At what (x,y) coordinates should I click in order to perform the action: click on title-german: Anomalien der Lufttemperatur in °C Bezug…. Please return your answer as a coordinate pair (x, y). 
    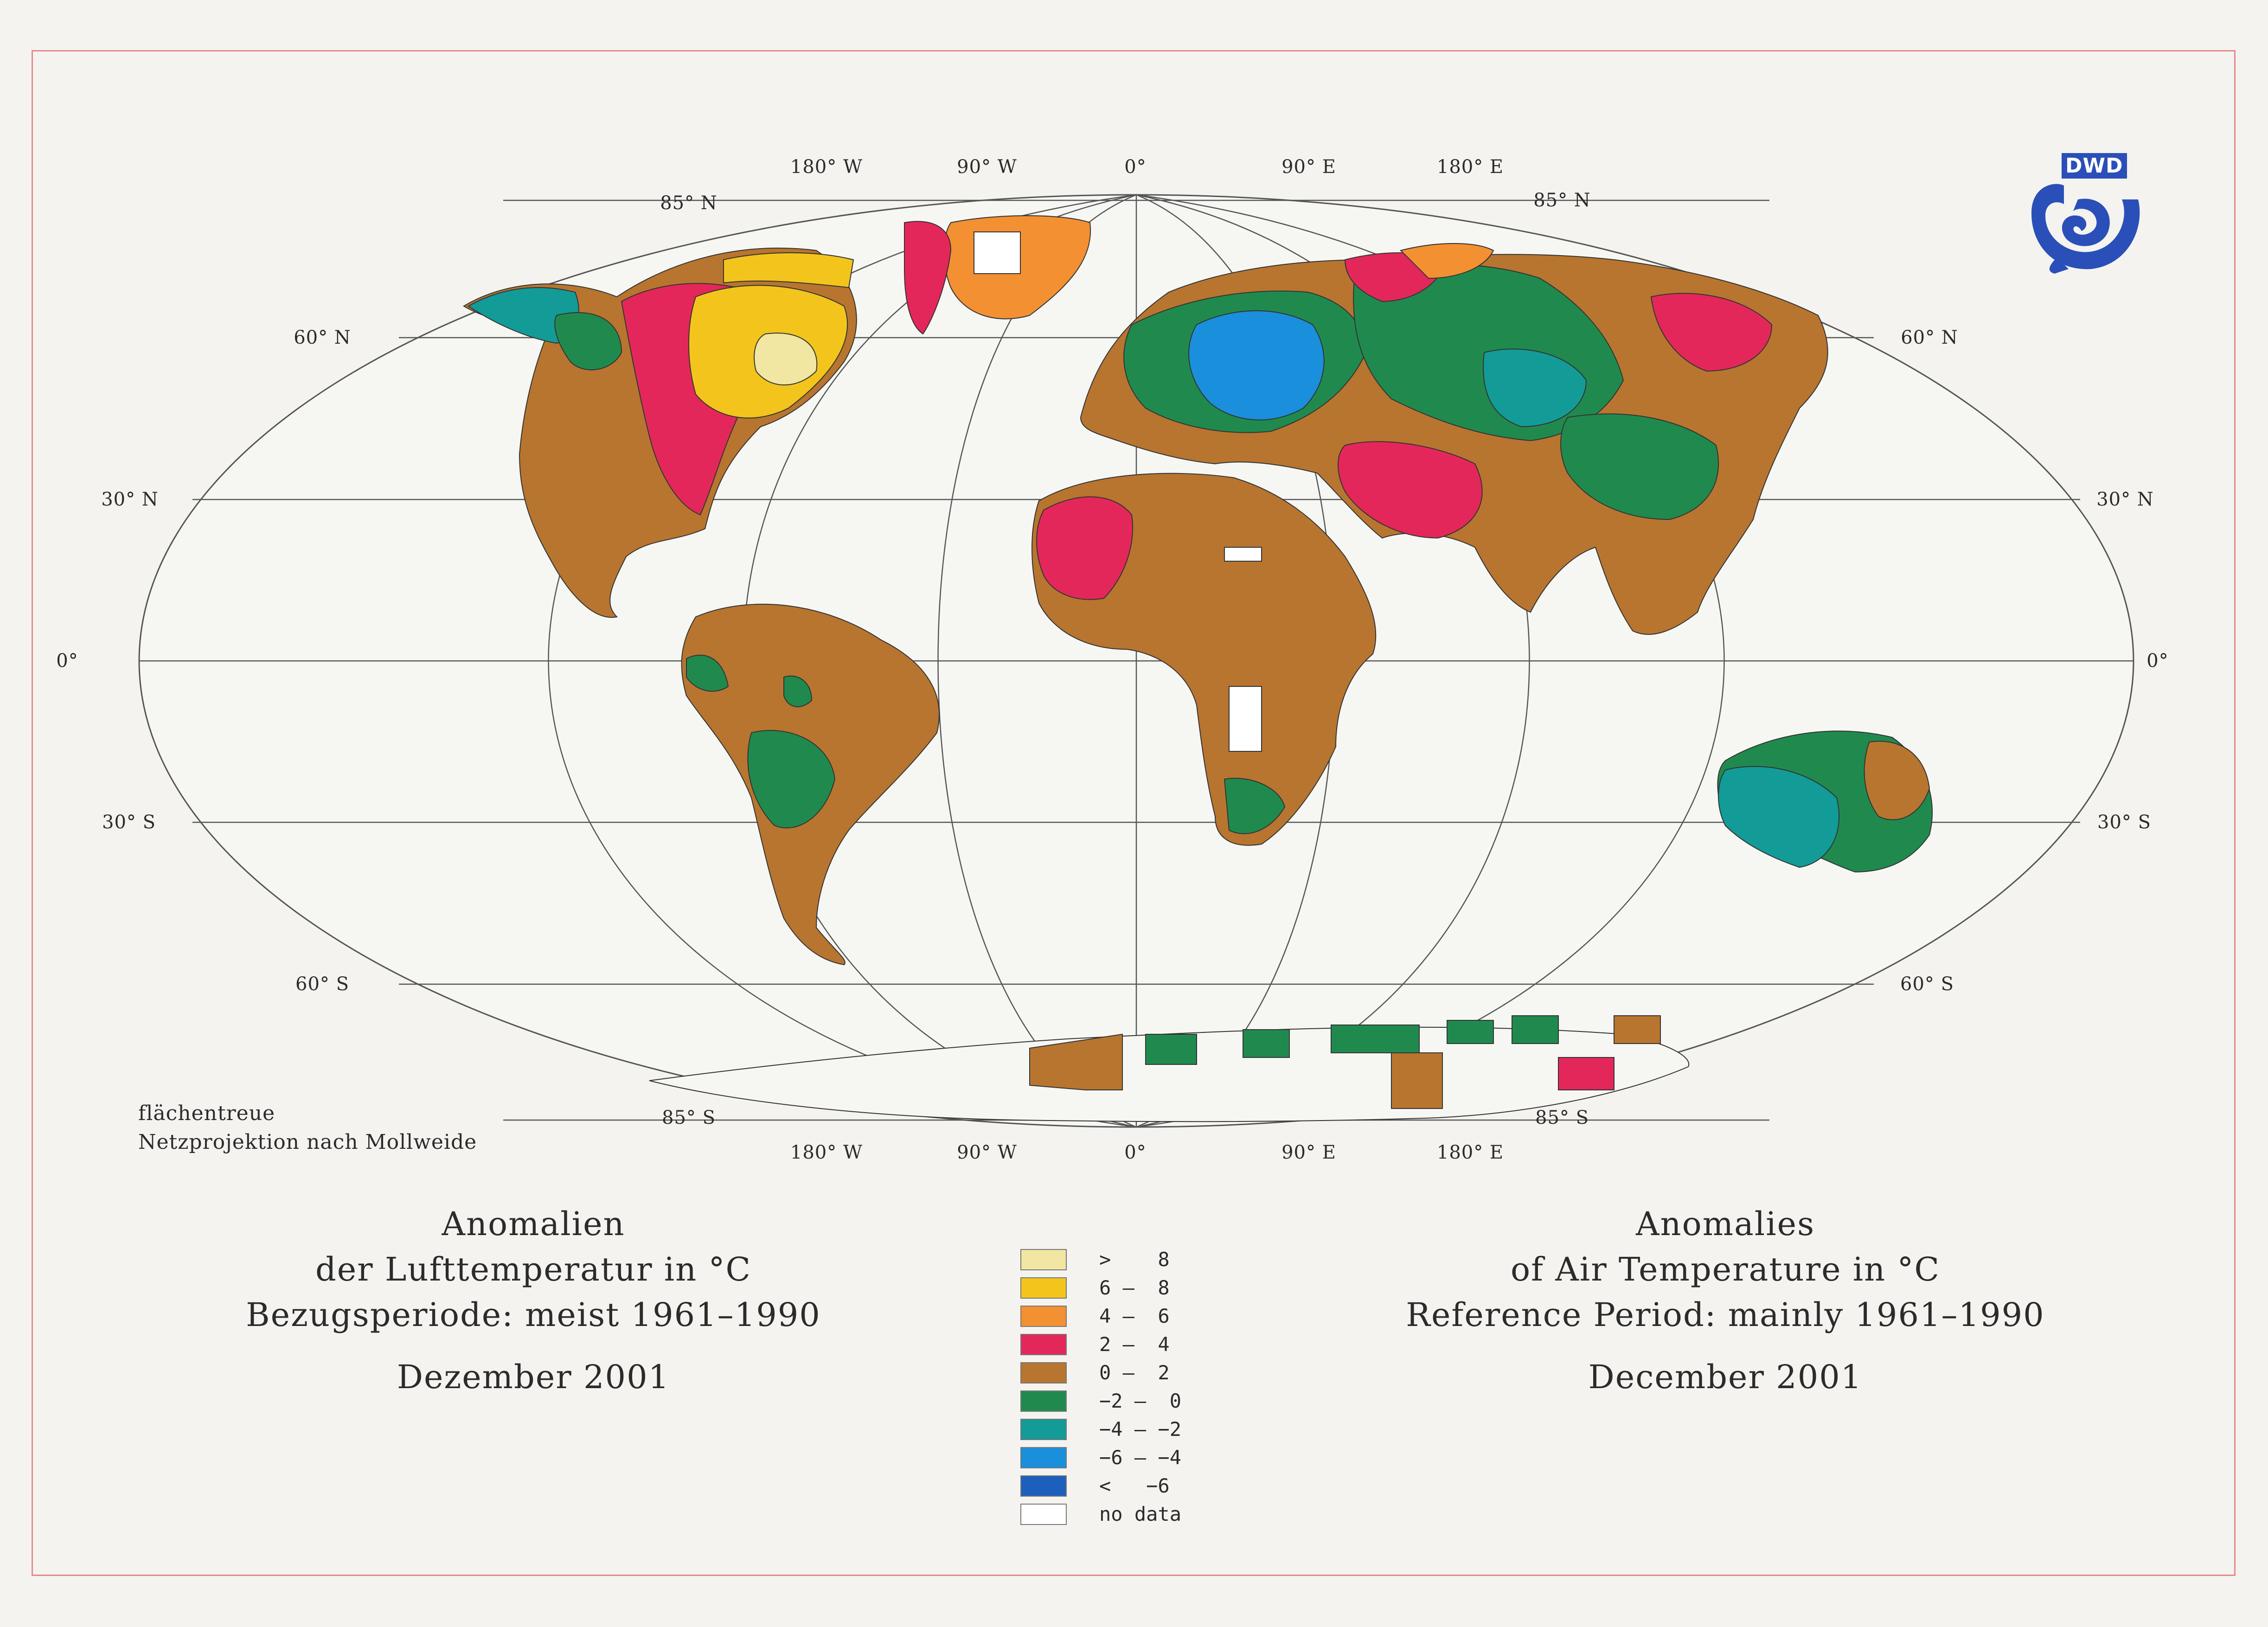
    Looking at the image, I should click on (533, 1300).